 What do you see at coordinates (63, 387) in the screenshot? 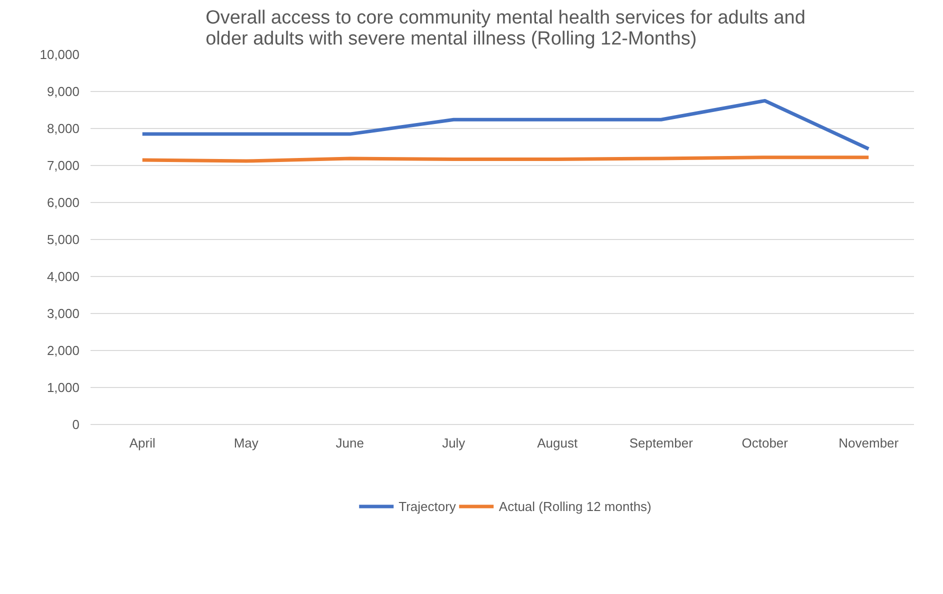
I see `y-tick-label: 1,000` at bounding box center [63, 387].